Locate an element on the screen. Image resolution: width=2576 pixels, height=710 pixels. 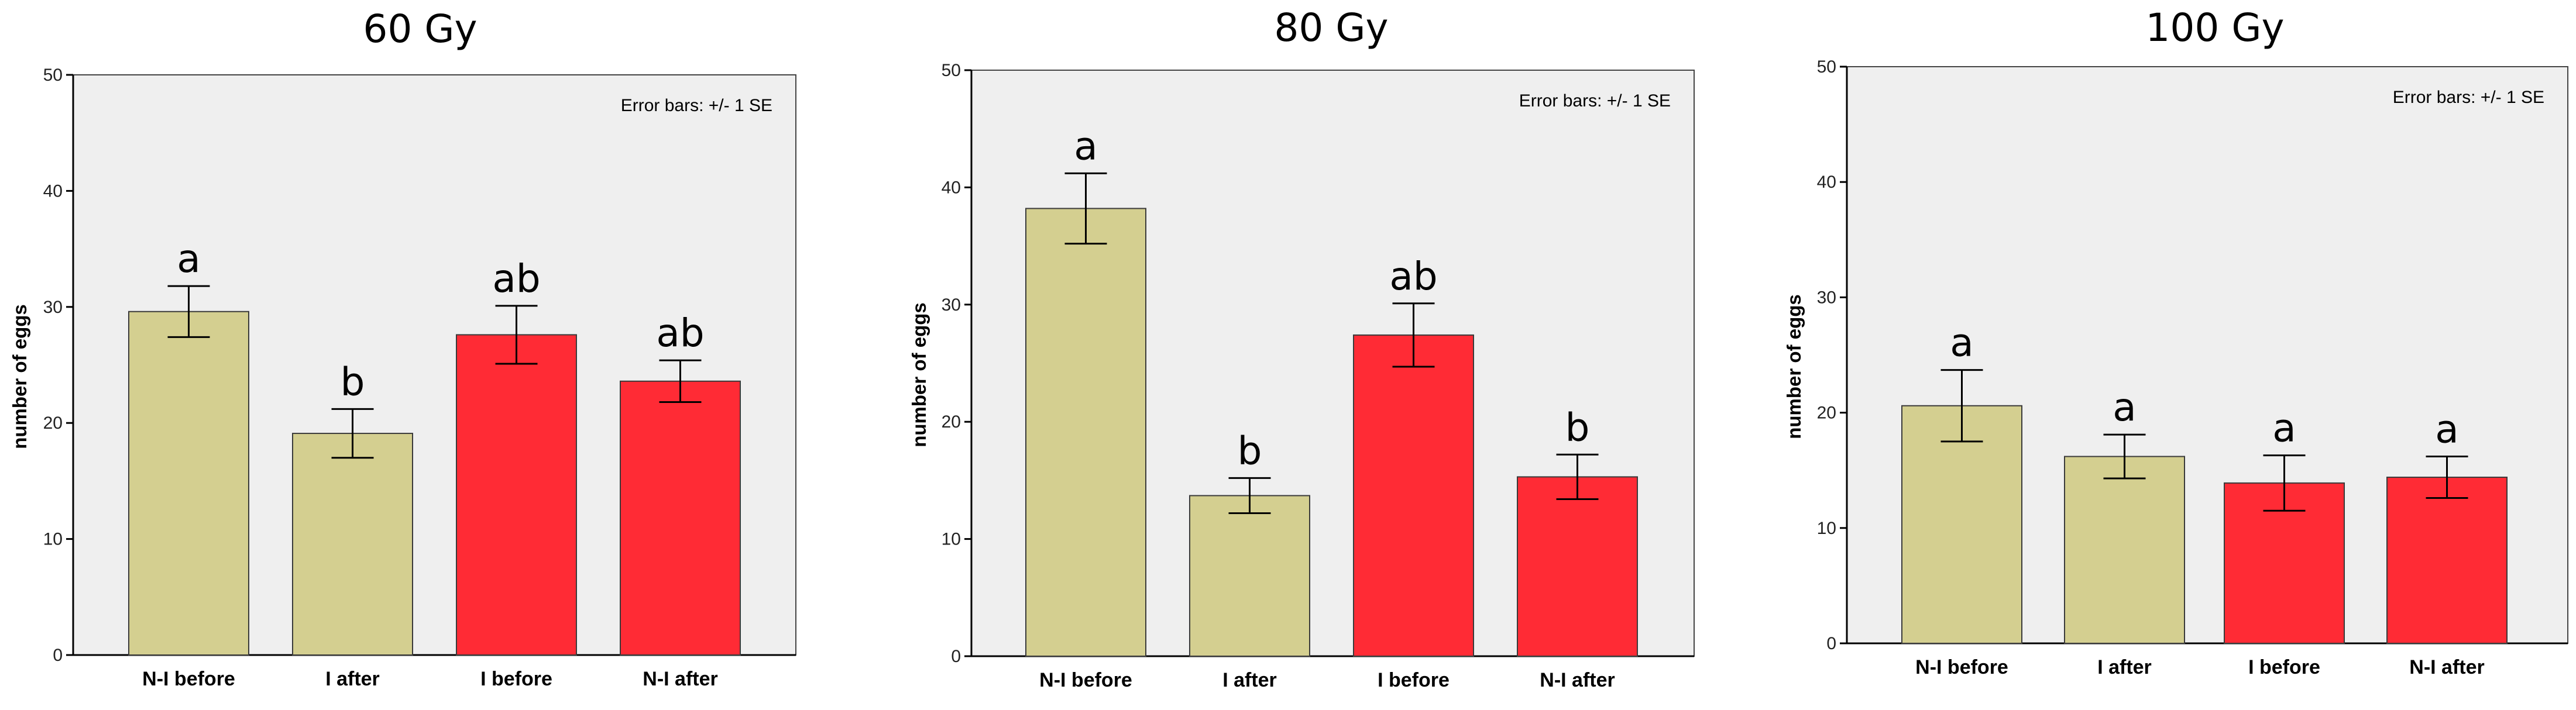
chart-title: 80 Gy is located at coordinates (1331, 27).